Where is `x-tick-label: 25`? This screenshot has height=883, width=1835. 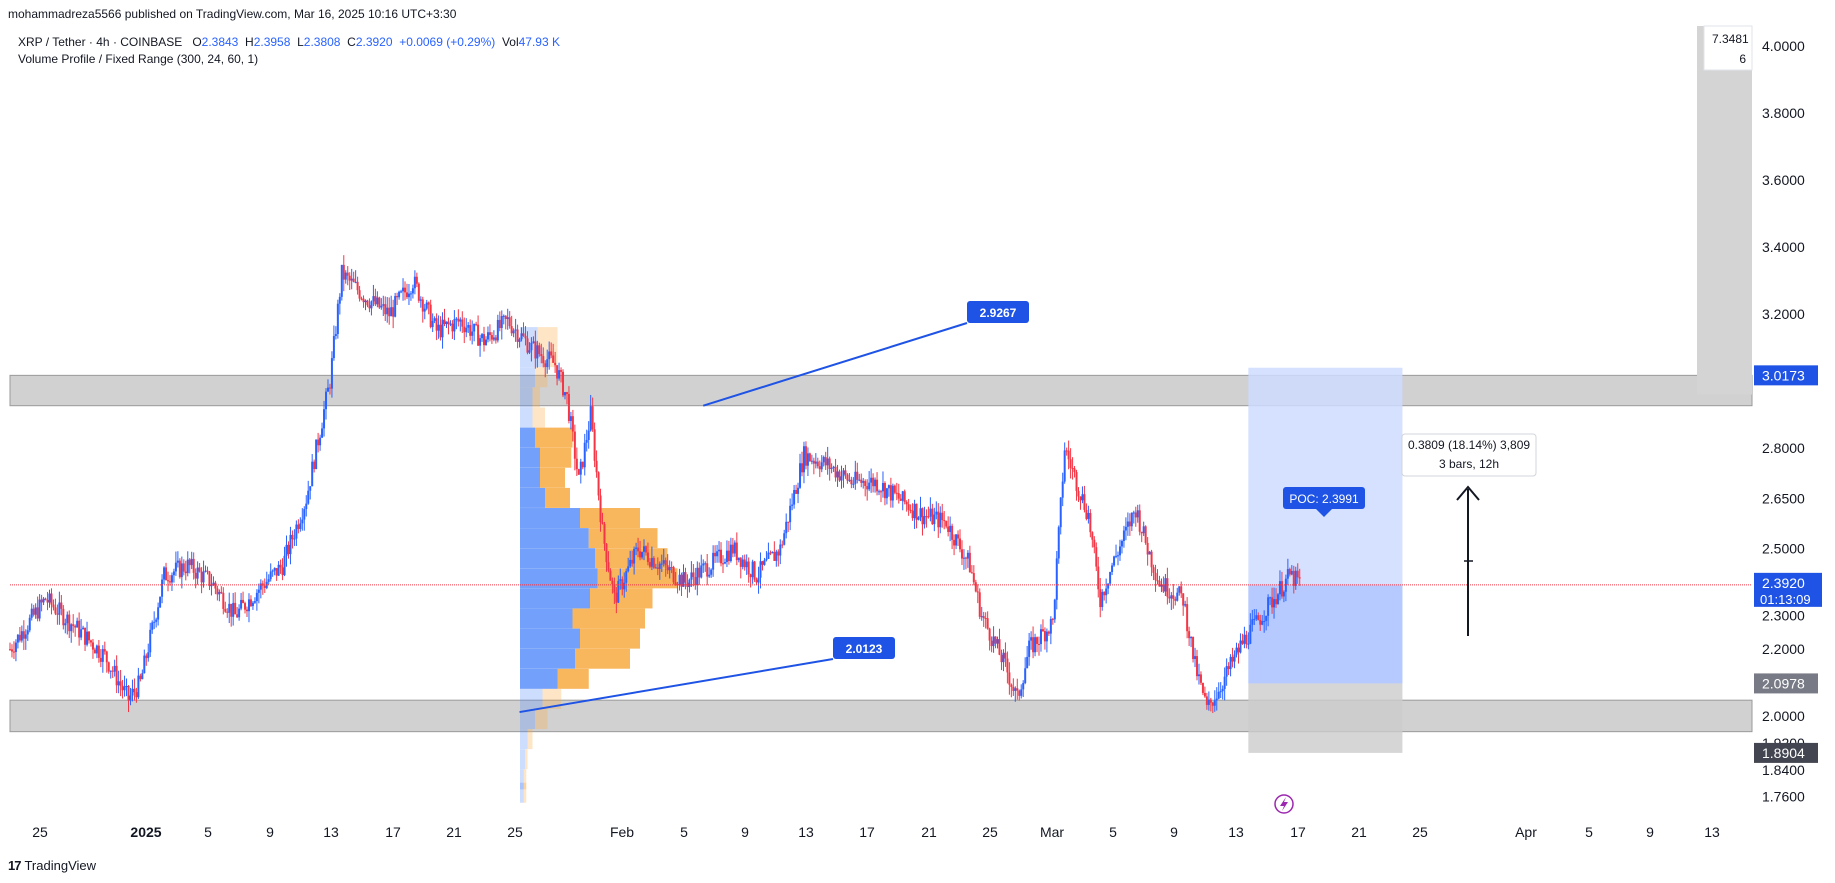
x-tick-label: 25 is located at coordinates (990, 832).